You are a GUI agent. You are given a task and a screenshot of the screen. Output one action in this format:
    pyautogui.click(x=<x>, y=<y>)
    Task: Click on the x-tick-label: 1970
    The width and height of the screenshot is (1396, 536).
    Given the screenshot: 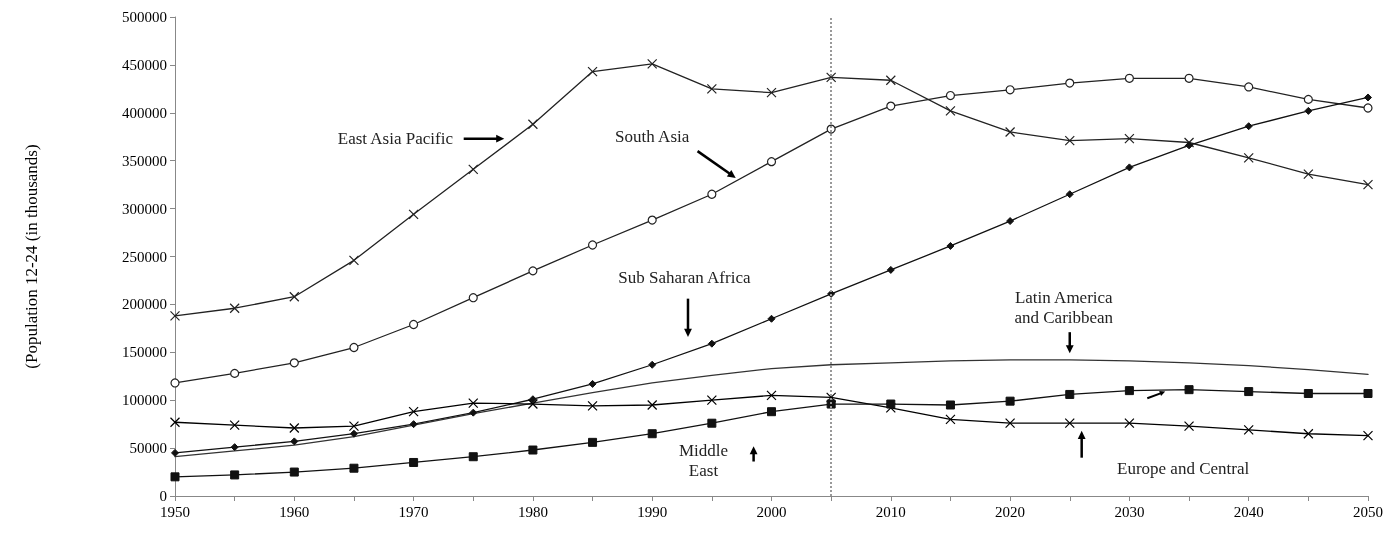 What is the action you would take?
    pyautogui.click(x=413, y=511)
    